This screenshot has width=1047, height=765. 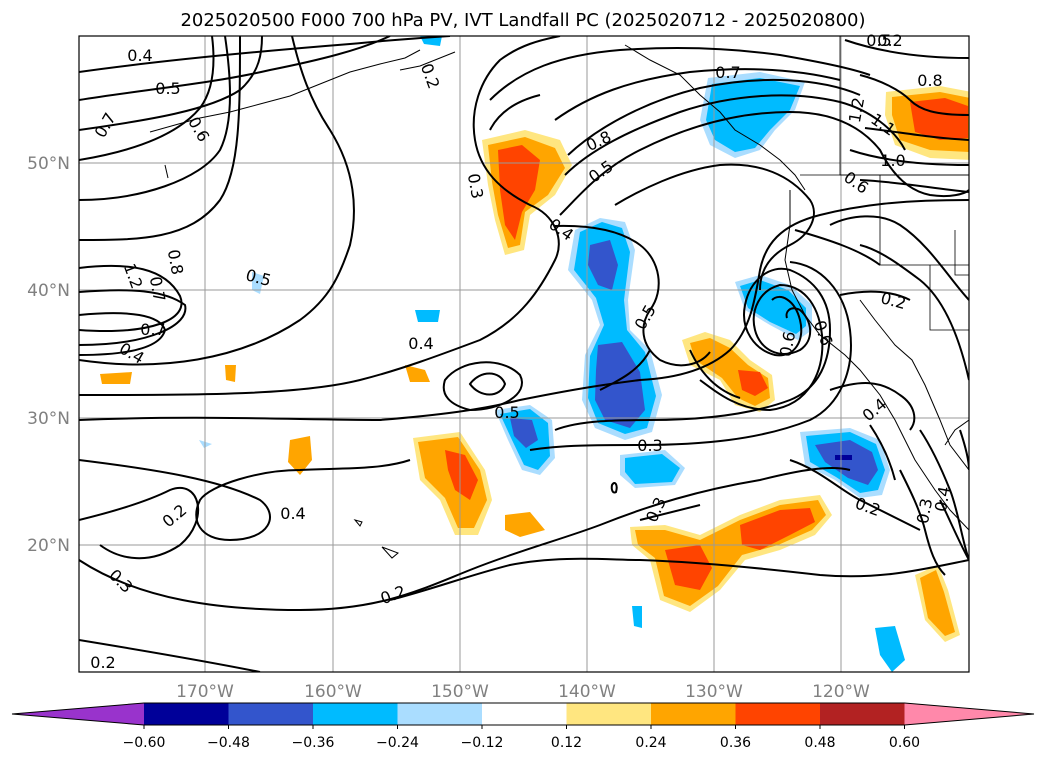 What do you see at coordinates (48, 164) in the screenshot?
I see `lat-label: 50°N` at bounding box center [48, 164].